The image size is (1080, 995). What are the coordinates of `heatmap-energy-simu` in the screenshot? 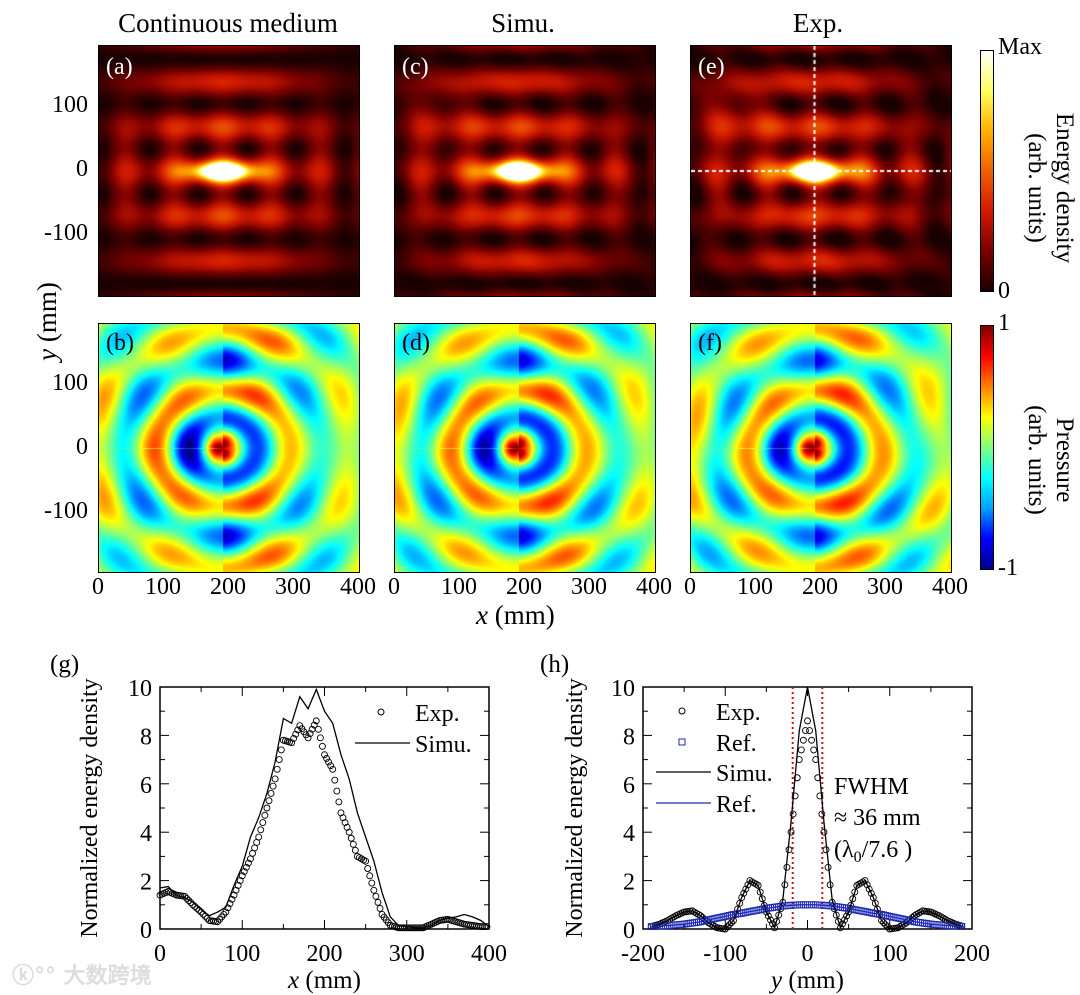 It's located at (525, 171).